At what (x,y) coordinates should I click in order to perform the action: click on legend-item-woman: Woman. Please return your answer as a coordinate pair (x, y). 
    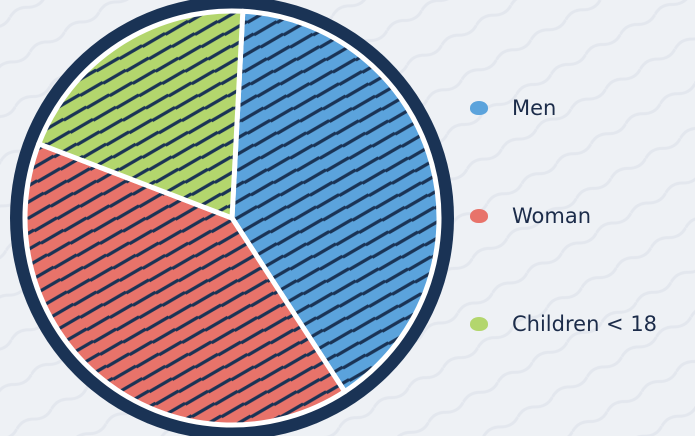
    Looking at the image, I should click on (563, 216).